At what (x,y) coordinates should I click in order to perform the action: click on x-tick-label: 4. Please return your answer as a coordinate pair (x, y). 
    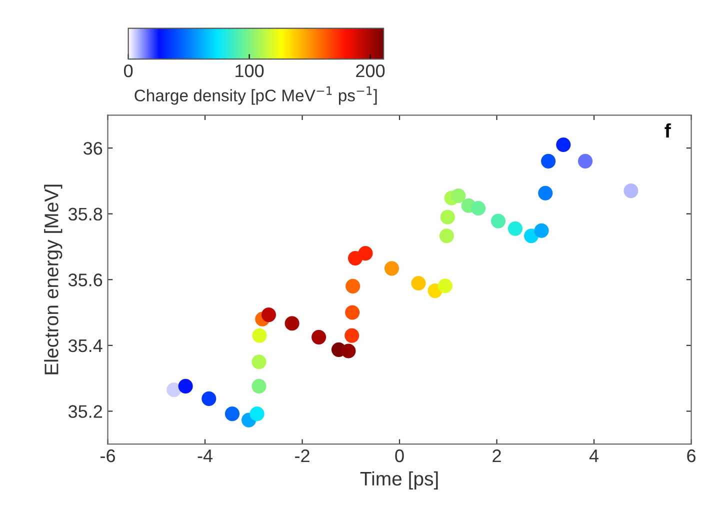
    Looking at the image, I should click on (594, 456).